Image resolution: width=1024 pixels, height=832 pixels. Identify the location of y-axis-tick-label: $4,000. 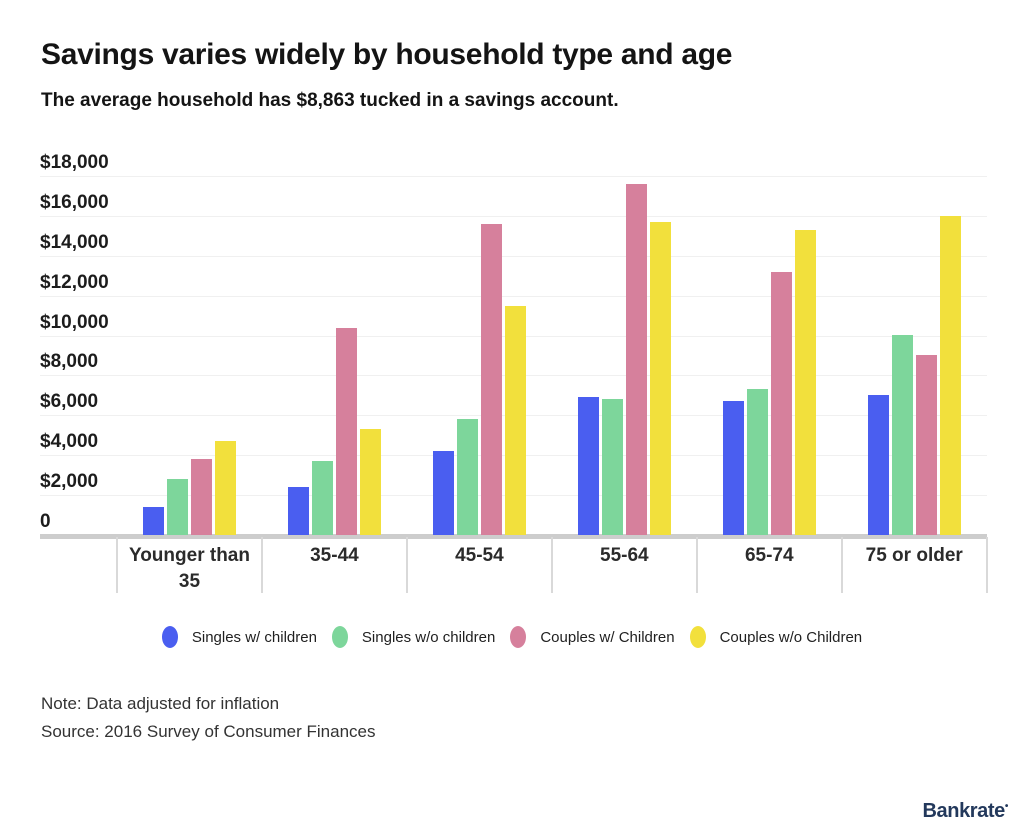
(69, 442).